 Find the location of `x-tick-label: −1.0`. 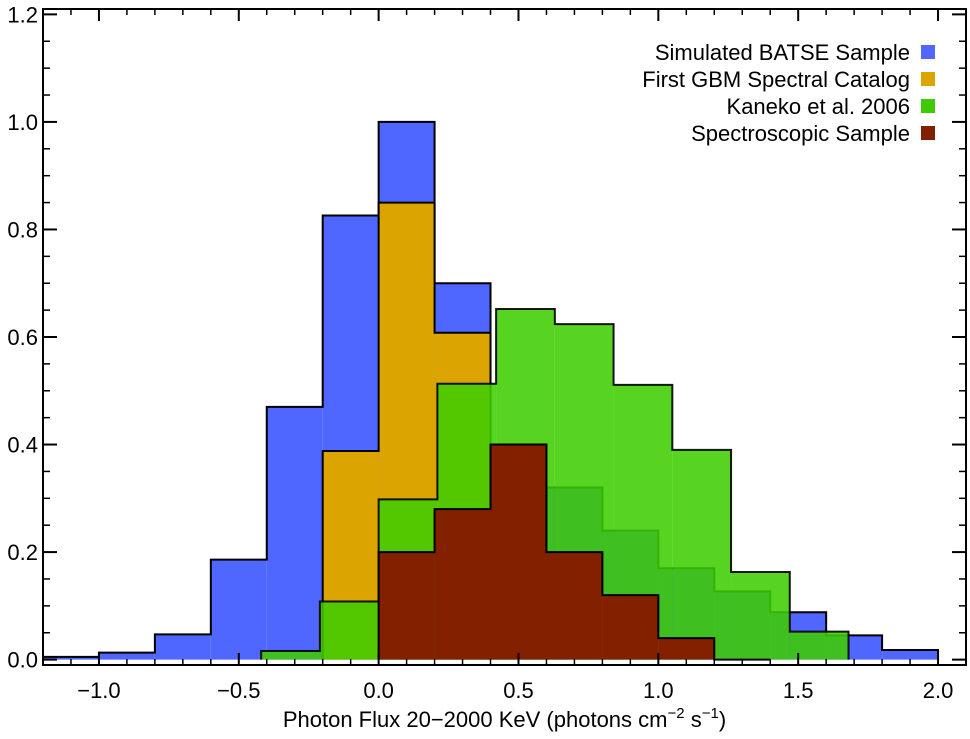

x-tick-label: −1.0 is located at coordinates (98, 690).